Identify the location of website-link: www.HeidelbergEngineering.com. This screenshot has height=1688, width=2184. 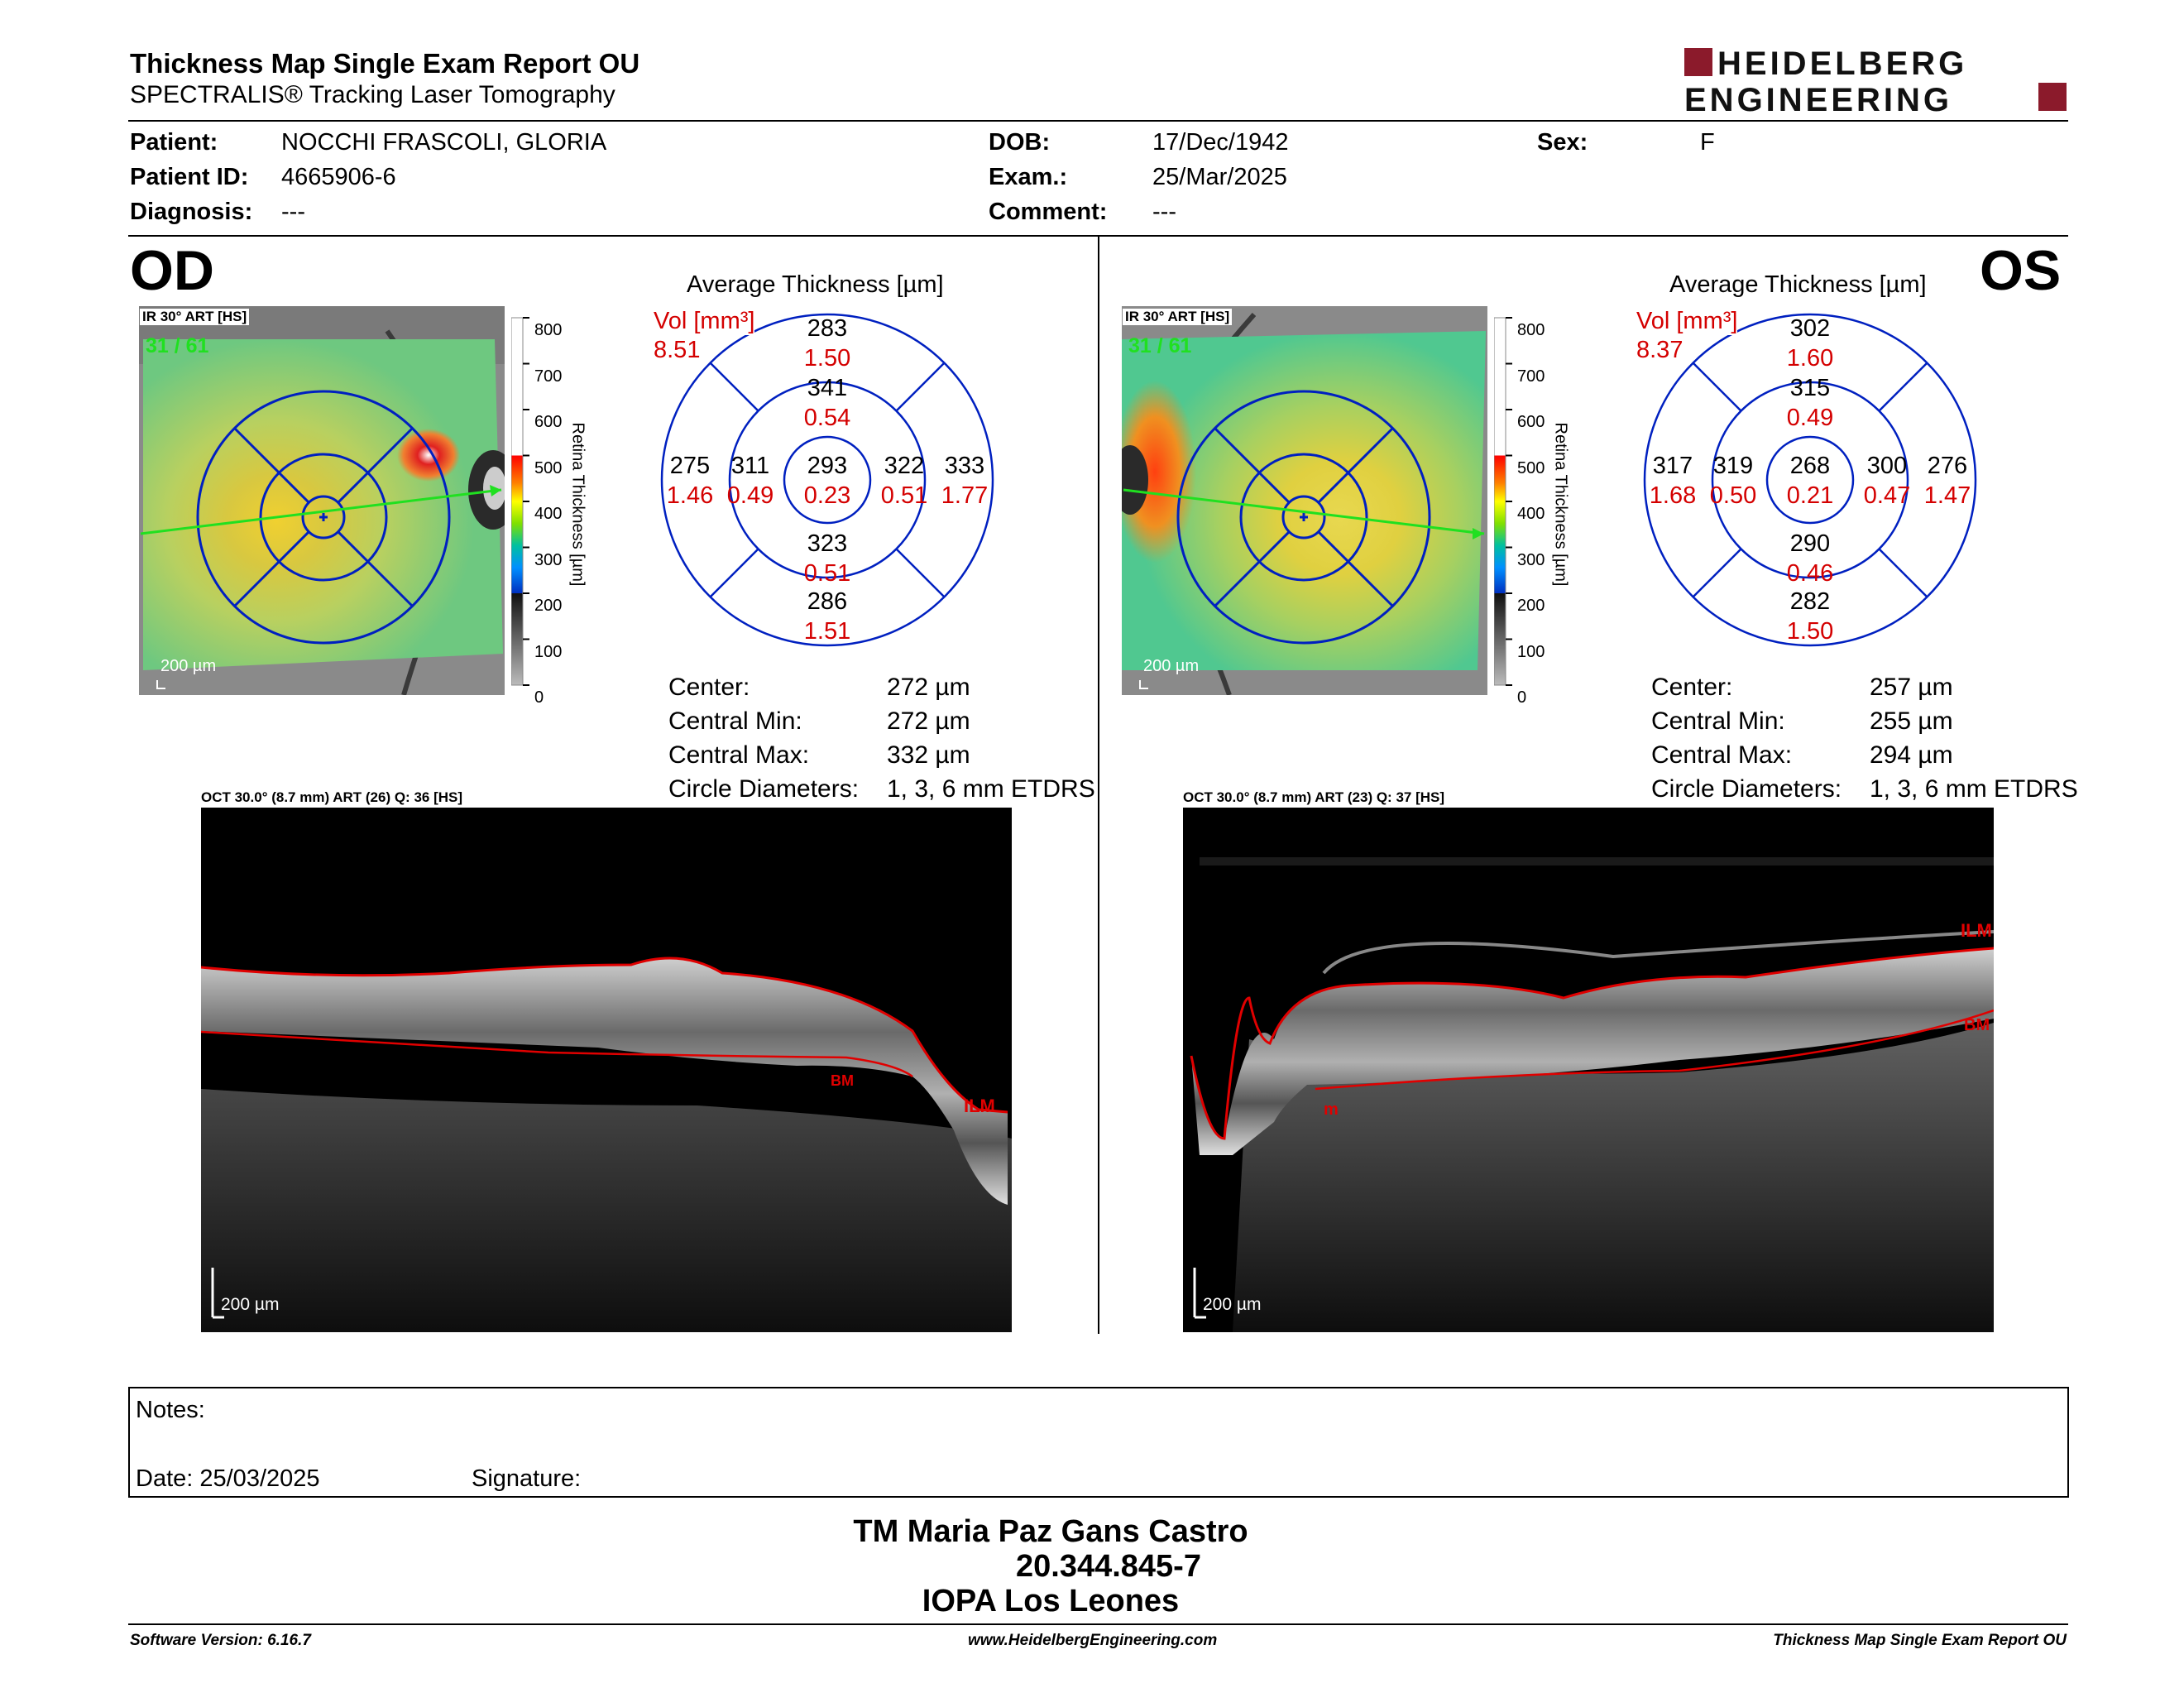
(1093, 1640).